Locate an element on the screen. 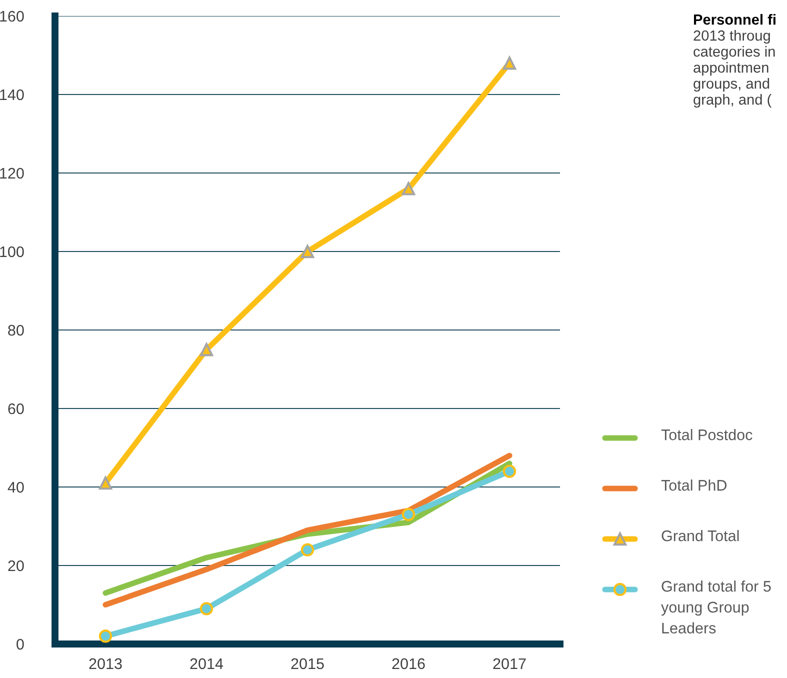 This screenshot has width=787, height=678. legend-label: Total PhD is located at coordinates (693, 485).